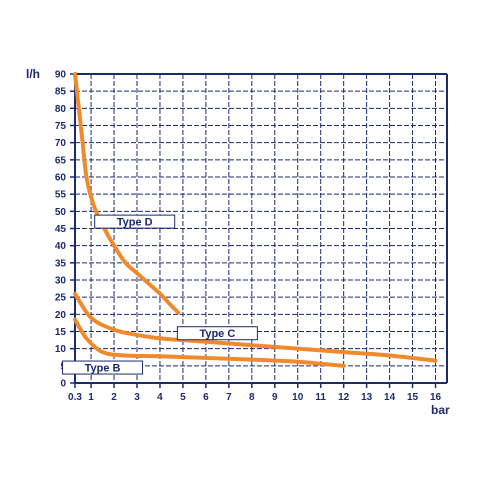 The image size is (495, 495). What do you see at coordinates (75, 397) in the screenshot?
I see `x-tick-label: 0.3` at bounding box center [75, 397].